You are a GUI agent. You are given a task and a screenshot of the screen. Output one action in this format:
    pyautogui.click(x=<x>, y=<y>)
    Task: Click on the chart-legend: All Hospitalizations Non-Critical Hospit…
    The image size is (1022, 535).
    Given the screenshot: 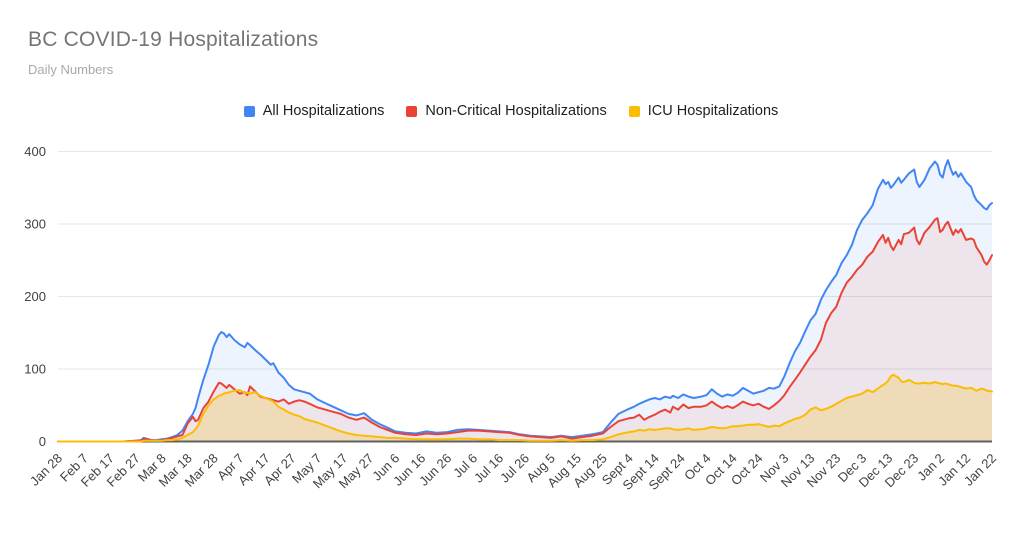 What is the action you would take?
    pyautogui.click(x=511, y=111)
    